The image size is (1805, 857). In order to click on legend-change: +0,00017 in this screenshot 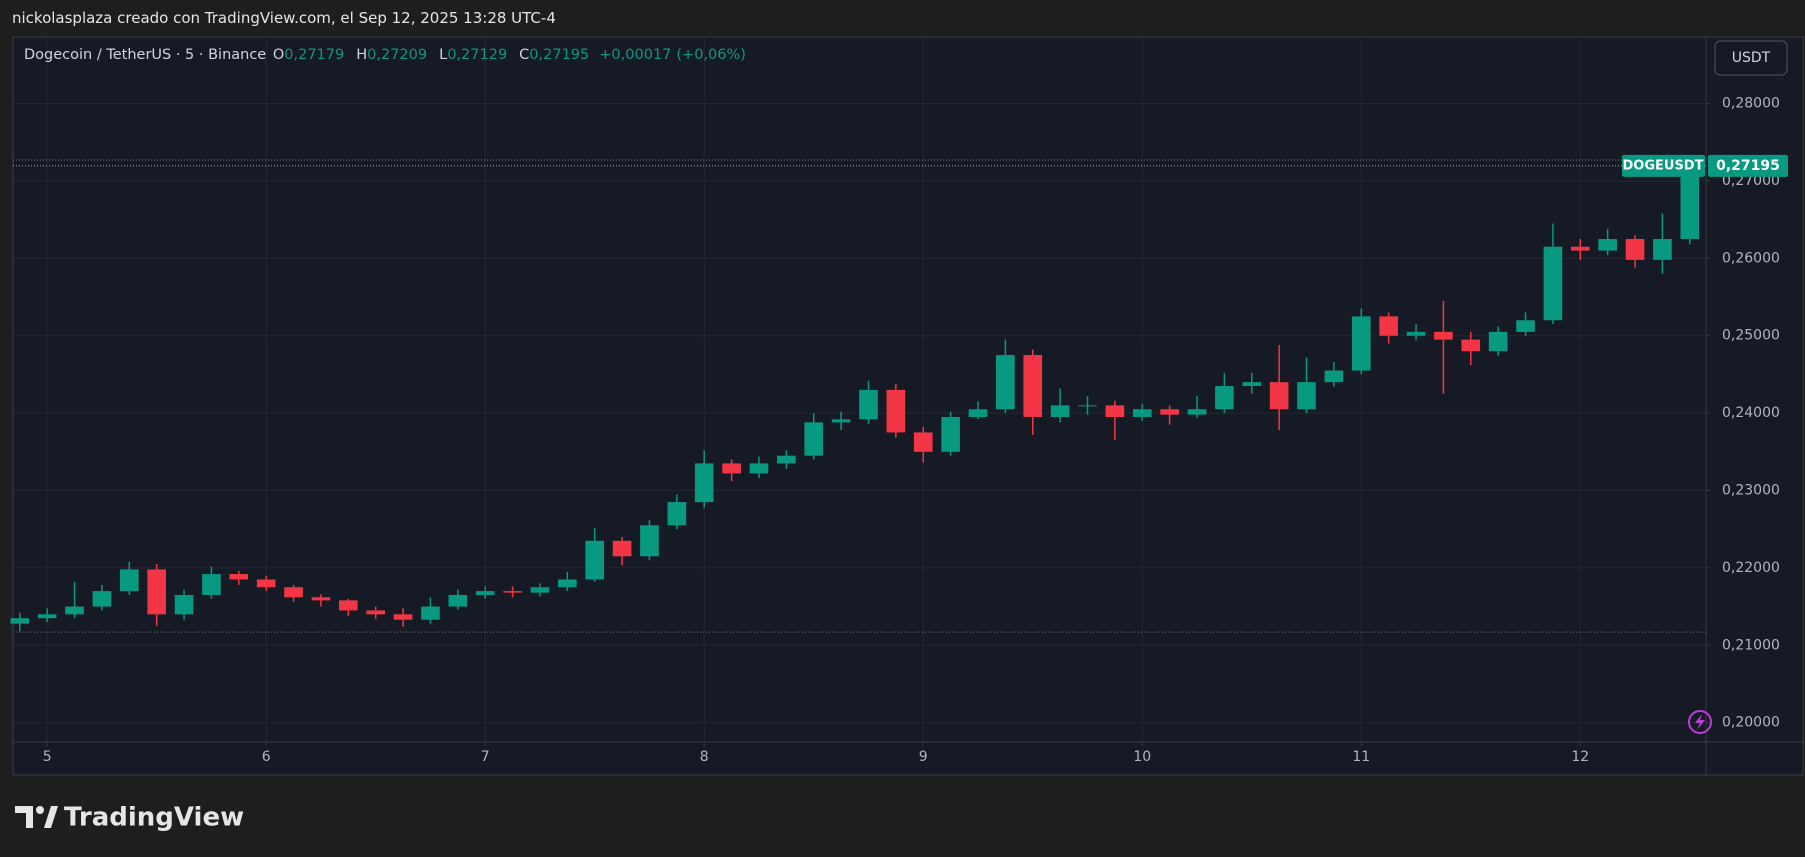, I will do `click(635, 55)`.